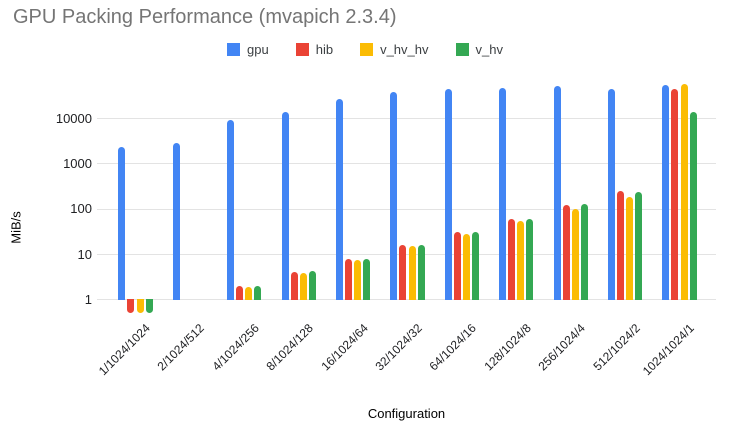 This screenshot has width=730, height=430. Describe the element at coordinates (489, 49) in the screenshot. I see `legend-label: v_hv` at that location.